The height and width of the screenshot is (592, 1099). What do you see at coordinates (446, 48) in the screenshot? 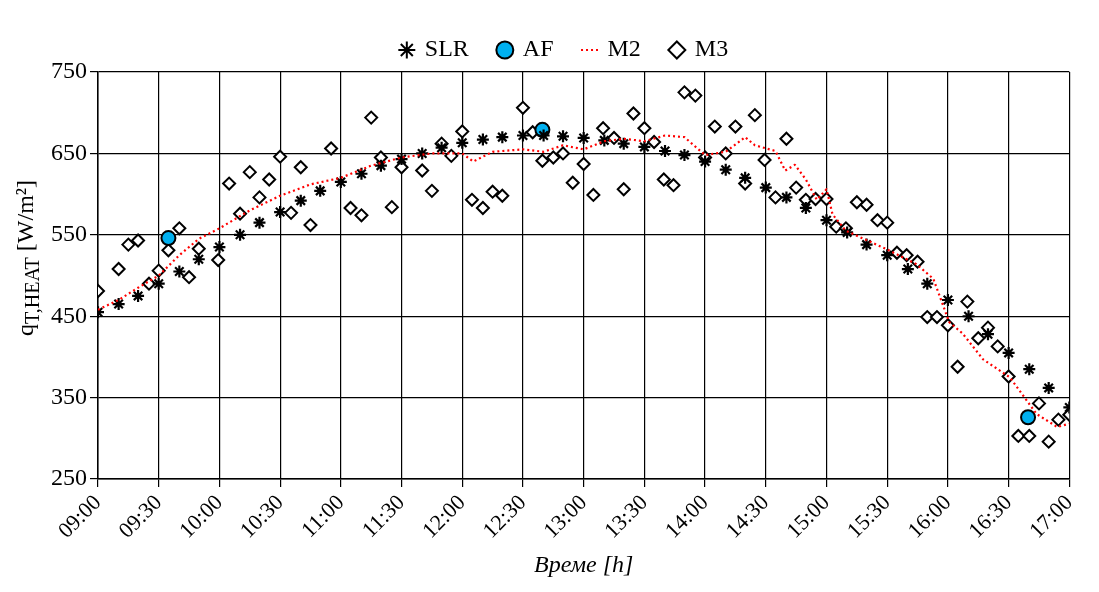
I see `legend-label: SLR` at bounding box center [446, 48].